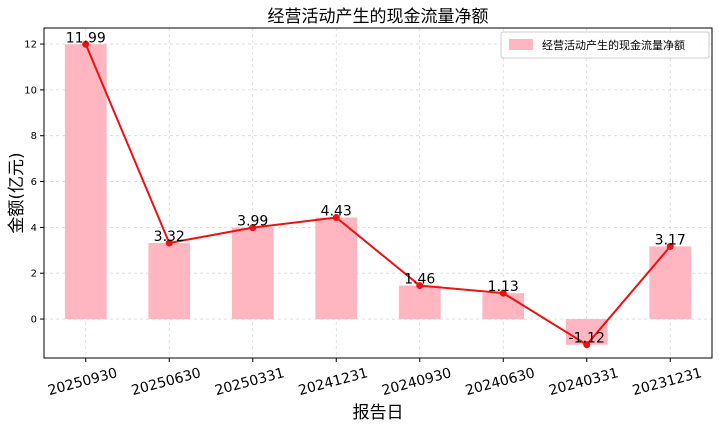 This screenshot has height=428, width=719. What do you see at coordinates (82, 382) in the screenshot?
I see `x-tick-label: 20250930` at bounding box center [82, 382].